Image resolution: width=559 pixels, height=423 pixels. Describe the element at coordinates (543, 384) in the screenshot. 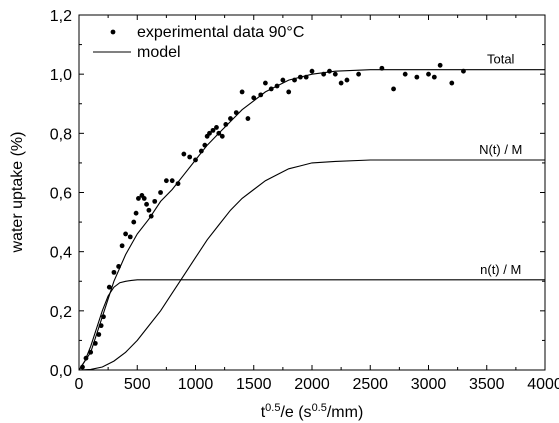

I see `x-tick-label: 4000` at that location.